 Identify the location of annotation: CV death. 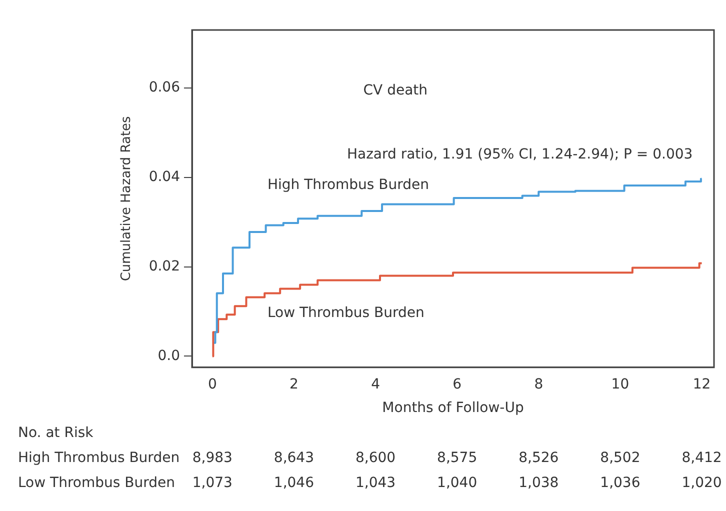
(395, 90).